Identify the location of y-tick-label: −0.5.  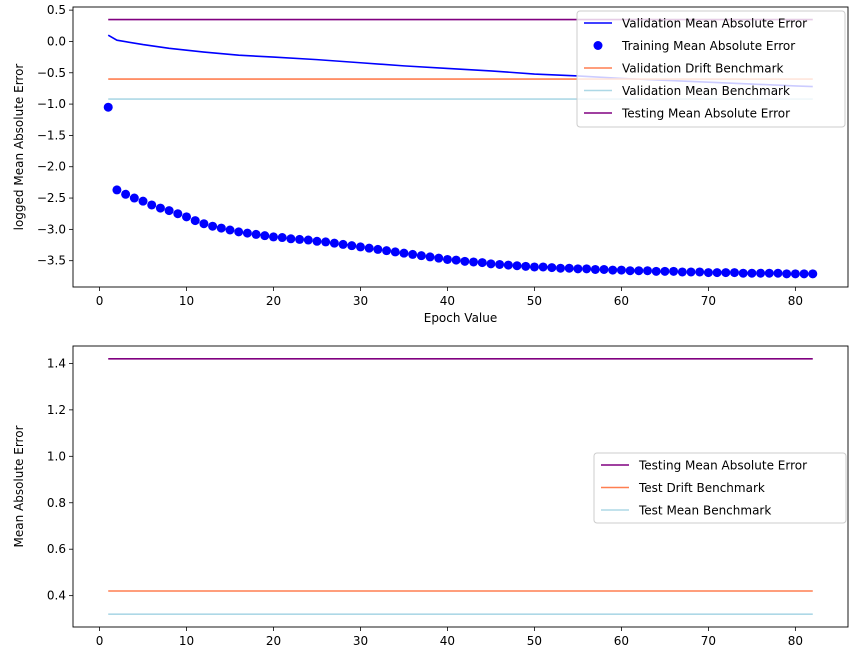
(51, 73).